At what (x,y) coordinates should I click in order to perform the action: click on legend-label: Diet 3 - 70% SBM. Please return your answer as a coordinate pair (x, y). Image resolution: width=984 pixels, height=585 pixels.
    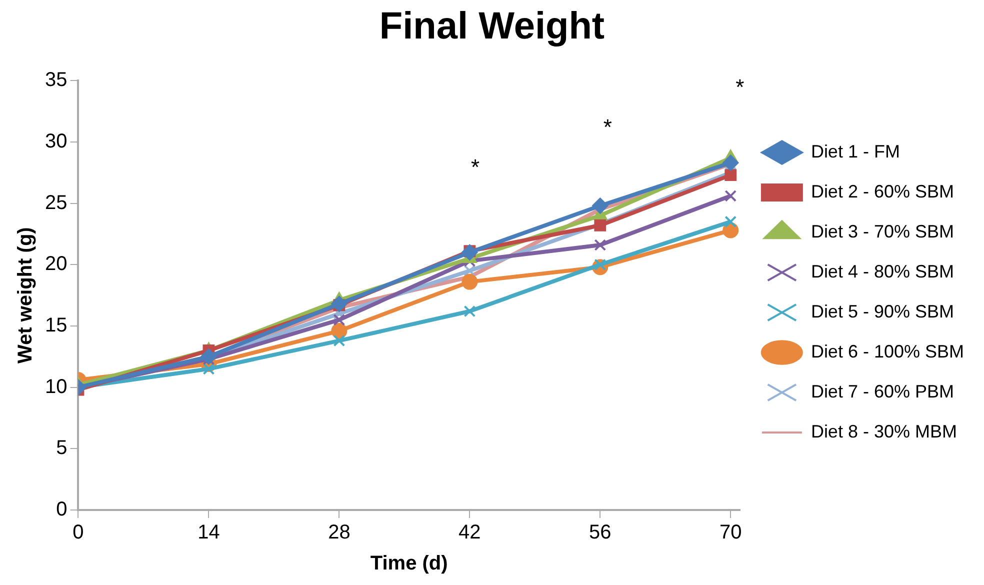
    Looking at the image, I should click on (882, 231).